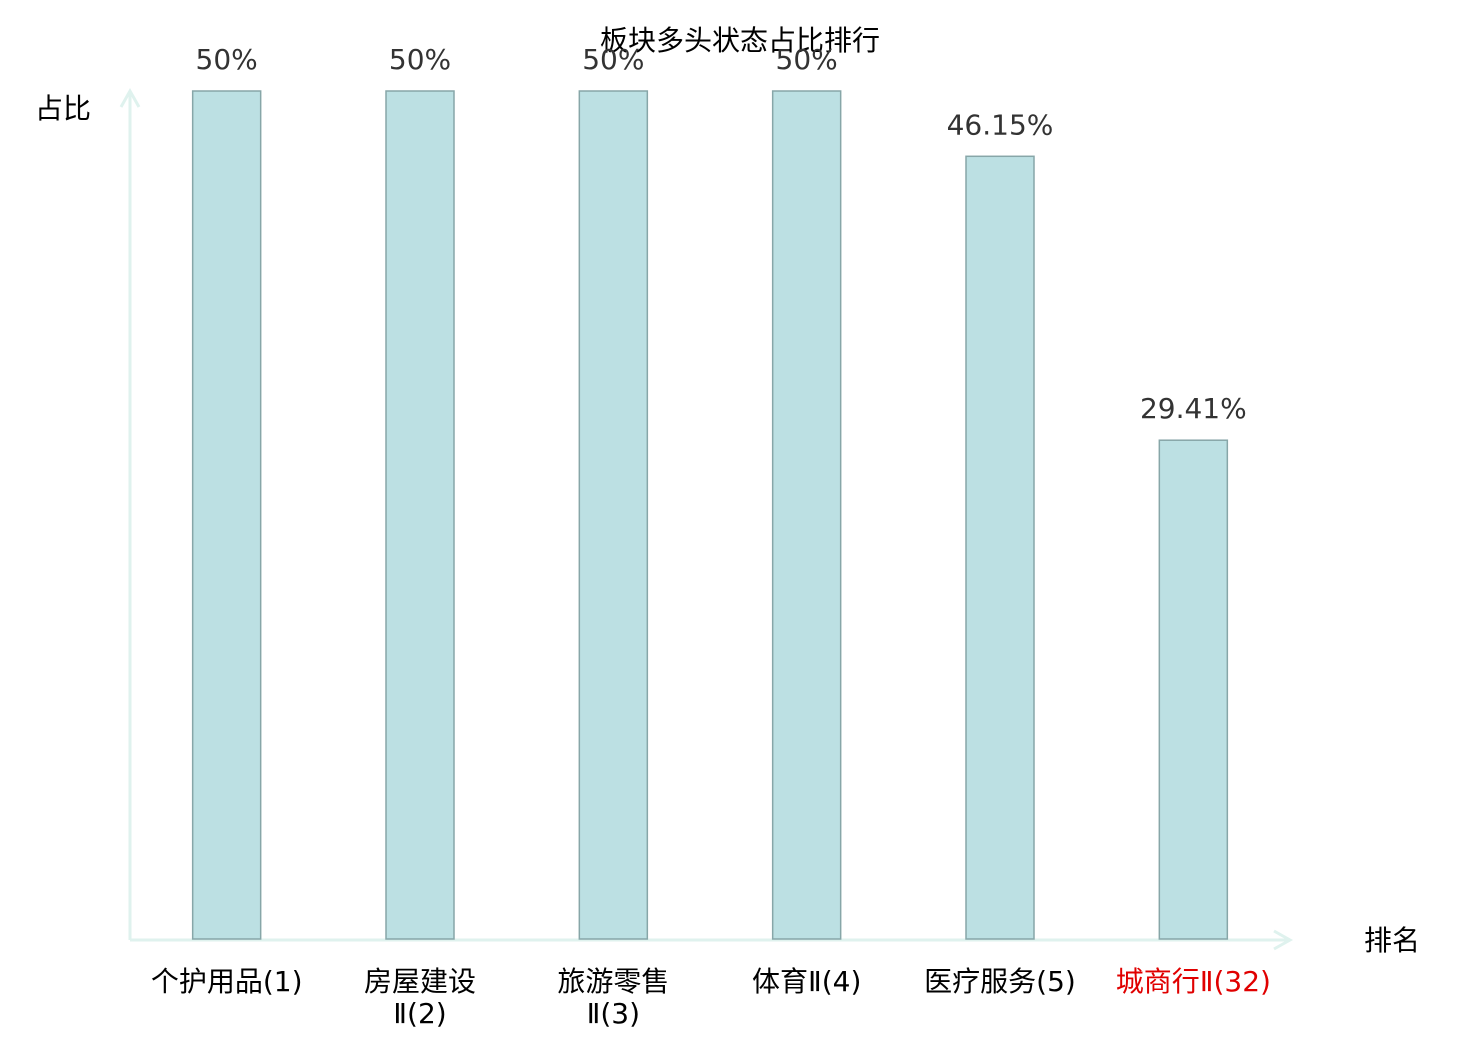 The height and width of the screenshot is (1040, 1480). What do you see at coordinates (1000, 981) in the screenshot?
I see `x-tick-label: 医疗服务(5)` at bounding box center [1000, 981].